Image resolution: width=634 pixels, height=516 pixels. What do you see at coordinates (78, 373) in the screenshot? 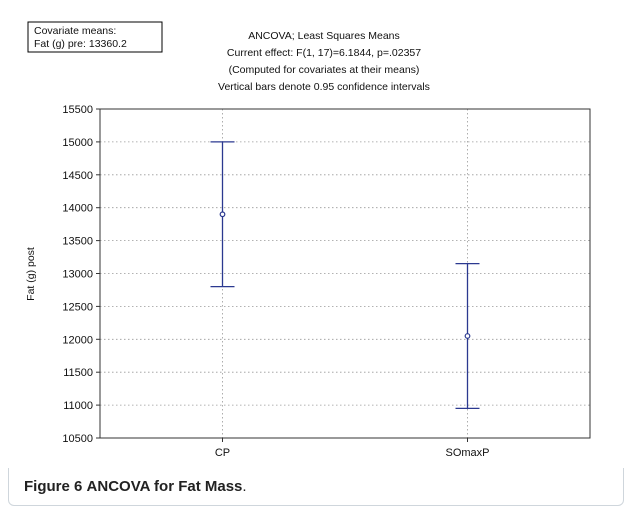
I see `y-tick-label: 11500` at bounding box center [78, 373].